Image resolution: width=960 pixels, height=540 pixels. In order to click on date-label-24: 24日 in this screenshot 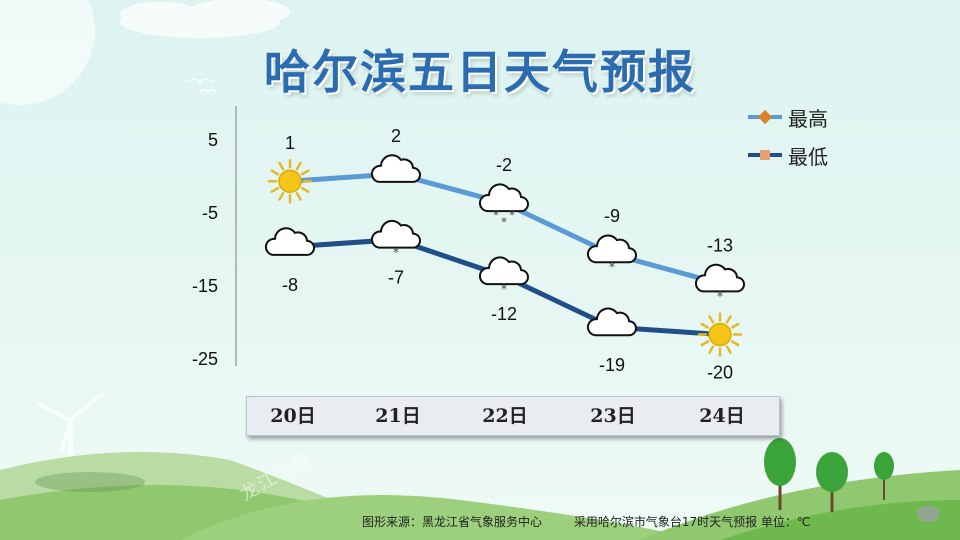, I will do `click(722, 416)`.